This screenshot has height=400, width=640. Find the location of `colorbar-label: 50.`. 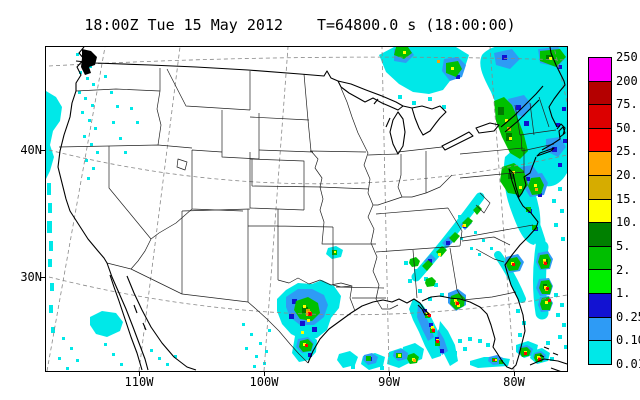

colorbar-label: 50. is located at coordinates (627, 127).